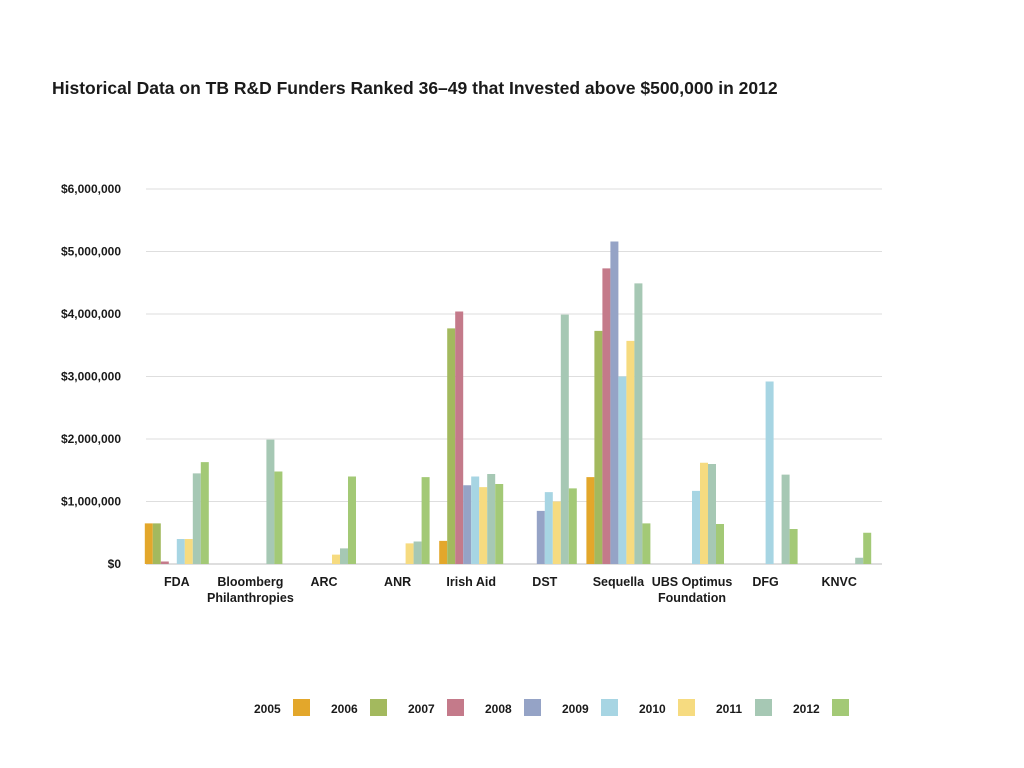 This screenshot has height=768, width=1024. I want to click on y-tick-label: $3,000,000, so click(91, 377).